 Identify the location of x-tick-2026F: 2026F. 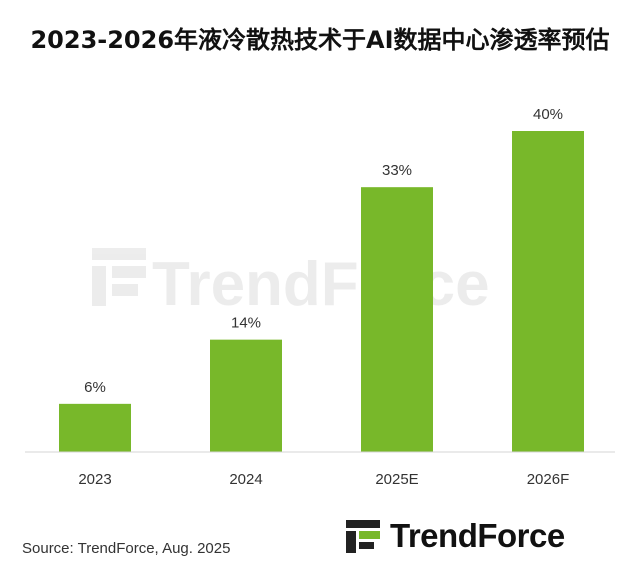
(548, 479).